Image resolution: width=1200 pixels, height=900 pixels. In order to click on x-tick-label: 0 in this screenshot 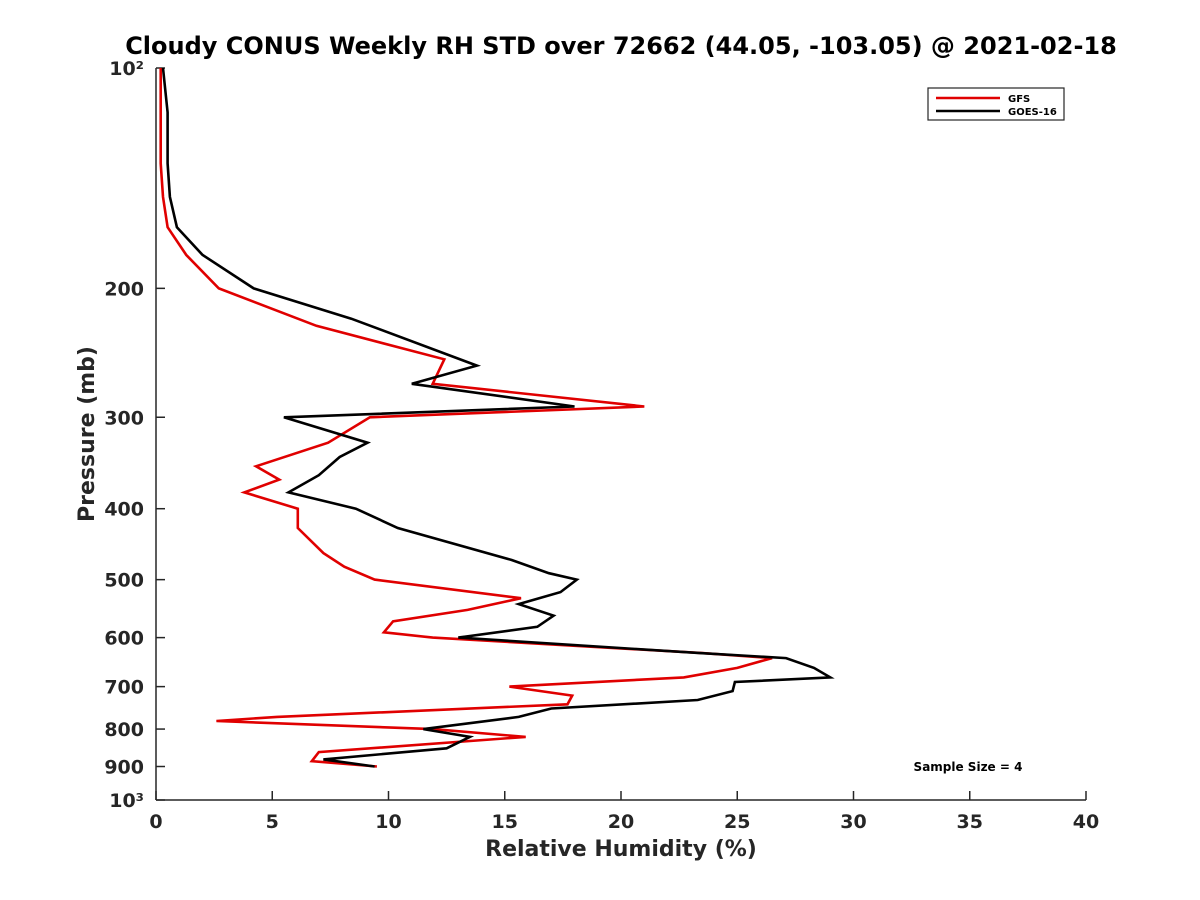, I will do `click(155, 822)`.